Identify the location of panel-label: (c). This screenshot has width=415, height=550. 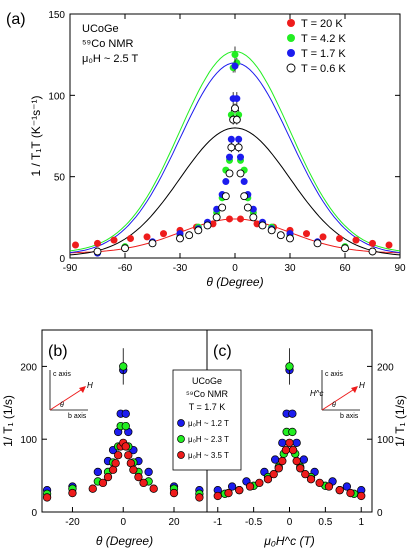
(222, 351).